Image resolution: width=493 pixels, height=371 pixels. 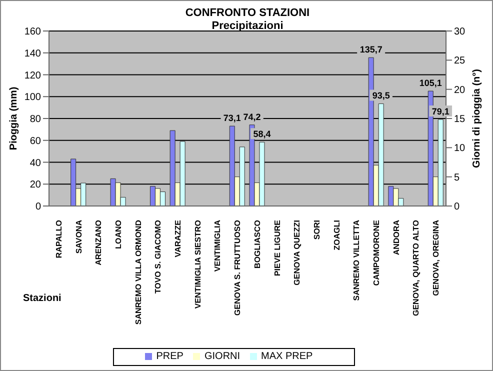 What do you see at coordinates (247, 13) in the screenshot?
I see `chart-title: CONFRONTO STAZIONI` at bounding box center [247, 13].